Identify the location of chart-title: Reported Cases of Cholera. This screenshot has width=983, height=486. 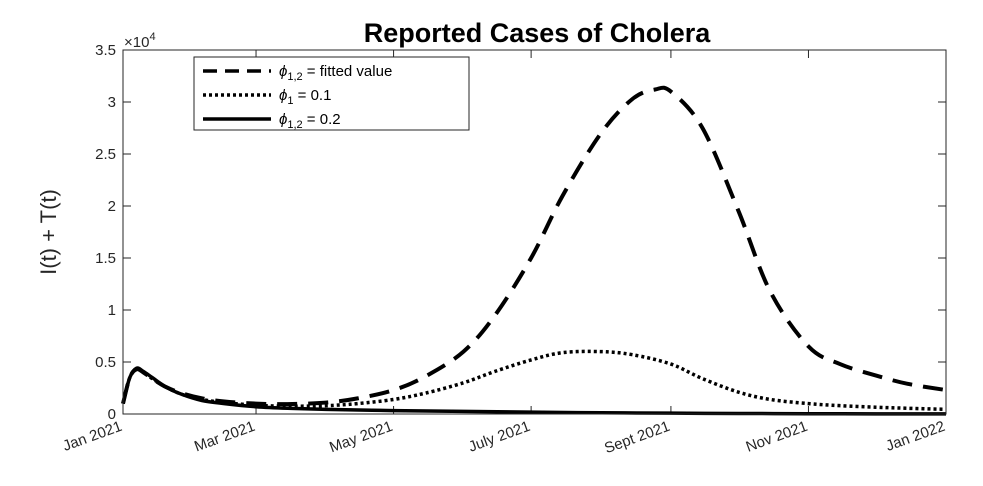
(538, 33).